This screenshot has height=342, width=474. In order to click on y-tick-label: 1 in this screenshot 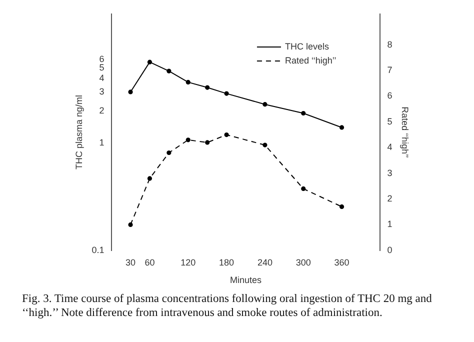, I will do `click(101, 143)`.